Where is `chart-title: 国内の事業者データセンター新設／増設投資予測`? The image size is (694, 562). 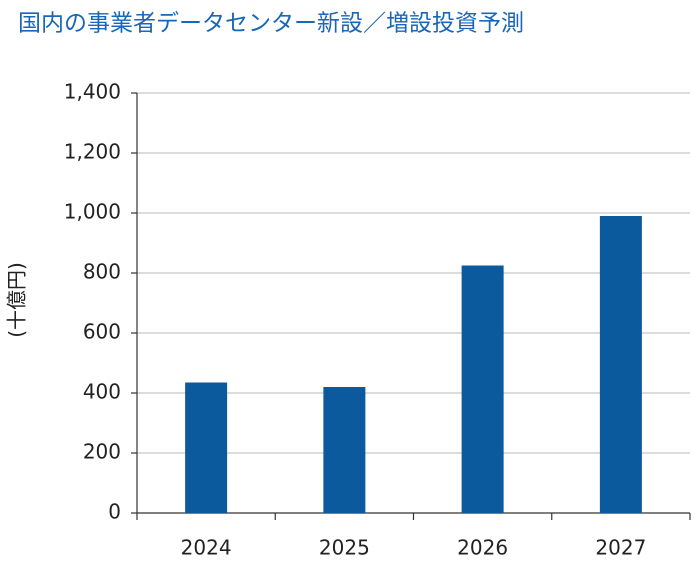
chart-title: 国内の事業者データセンター新設／増設投資予測 is located at coordinates (271, 24).